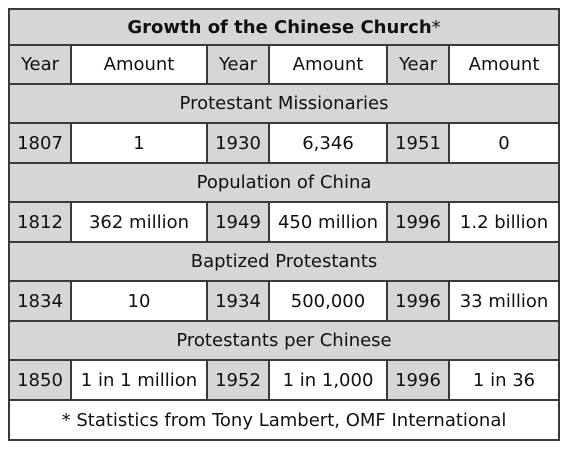 Image resolution: width=563 pixels, height=462 pixels. What do you see at coordinates (504, 222) in the screenshot?
I see `amount-cell: 1.2 billion` at bounding box center [504, 222].